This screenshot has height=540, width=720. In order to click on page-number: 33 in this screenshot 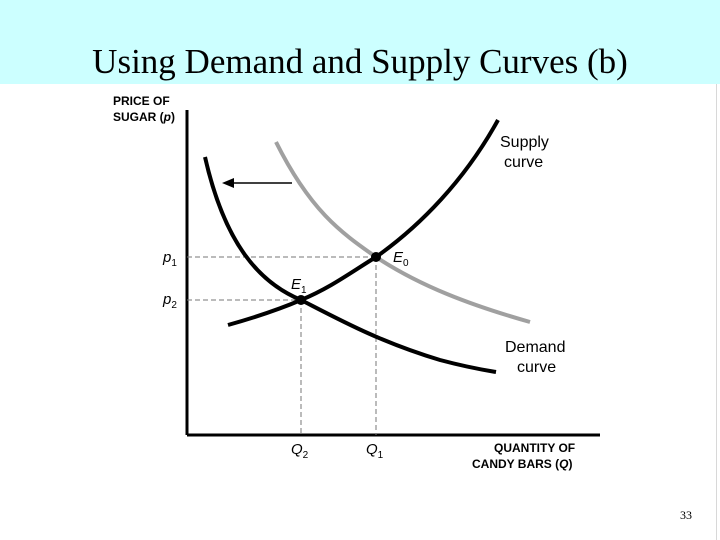, I will do `click(686, 515)`.